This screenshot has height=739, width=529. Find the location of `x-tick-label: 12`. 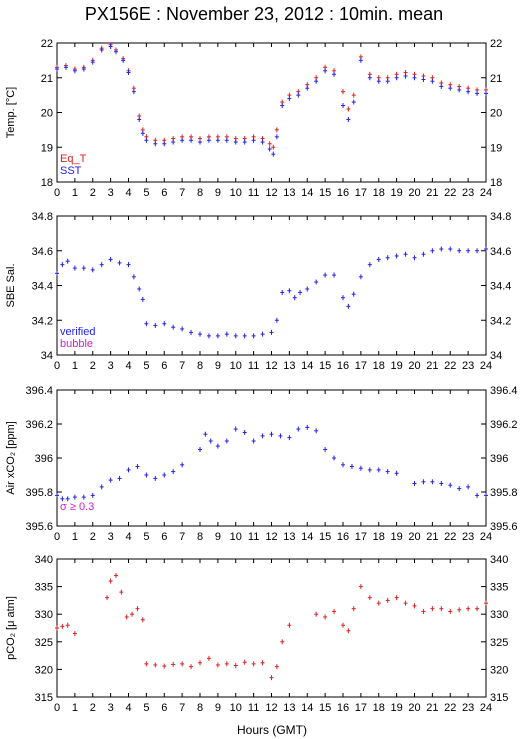

x-tick-label: 12 is located at coordinates (271, 193).